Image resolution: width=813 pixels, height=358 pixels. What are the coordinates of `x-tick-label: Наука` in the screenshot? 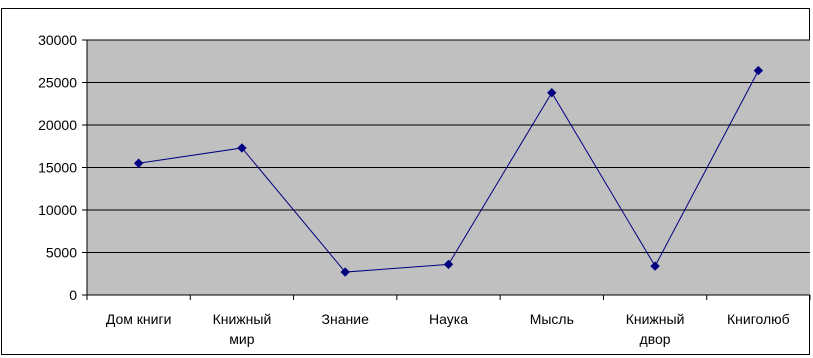 It's located at (448, 319).